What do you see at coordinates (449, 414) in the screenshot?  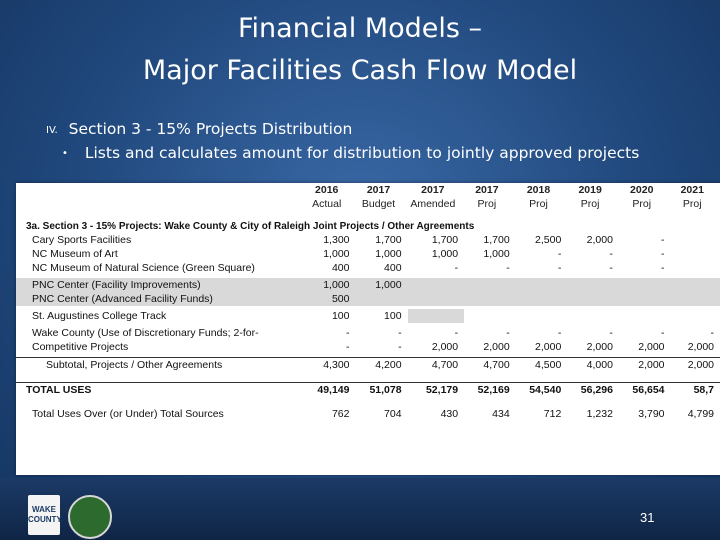 I see `cell-value: 430` at bounding box center [449, 414].